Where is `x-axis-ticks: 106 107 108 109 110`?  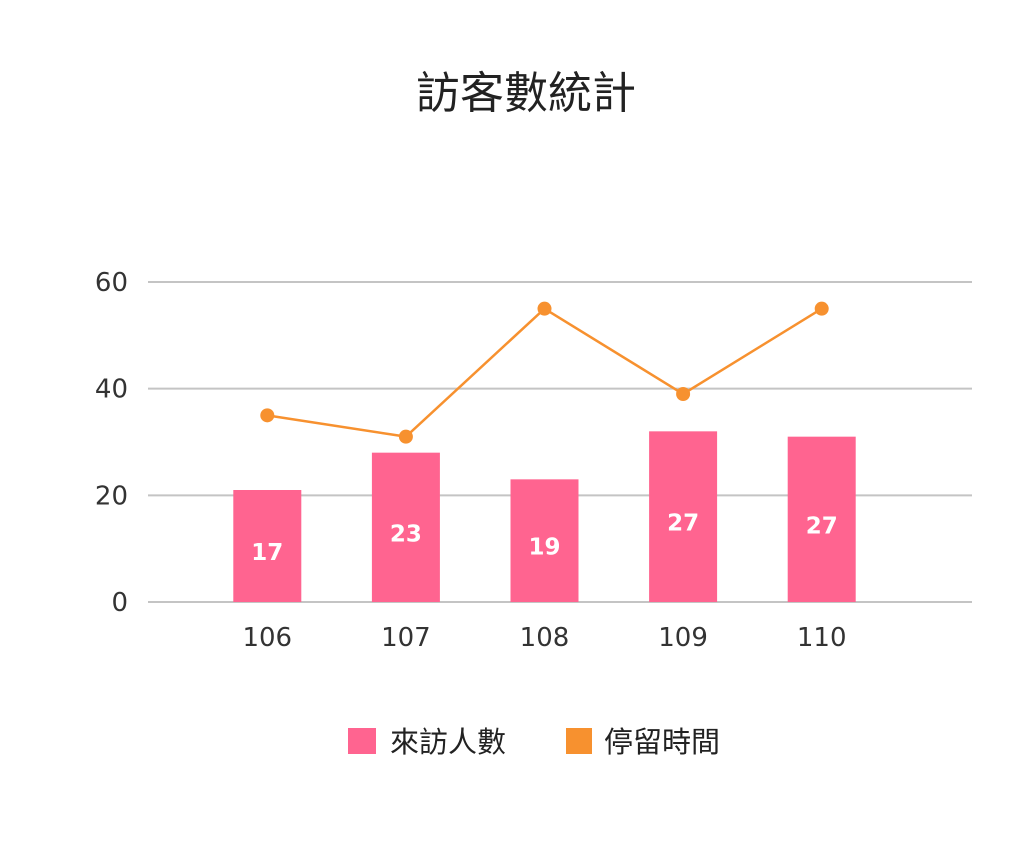 x-axis-ticks: 106 107 108 109 110 is located at coordinates (544, 638).